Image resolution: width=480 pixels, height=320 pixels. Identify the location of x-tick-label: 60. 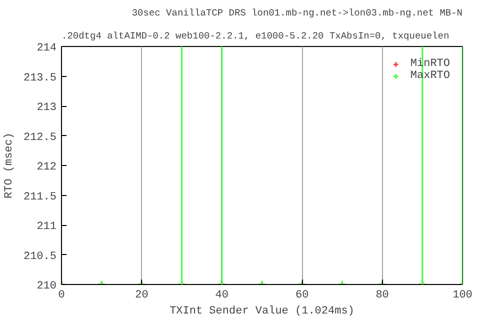
(302, 296).